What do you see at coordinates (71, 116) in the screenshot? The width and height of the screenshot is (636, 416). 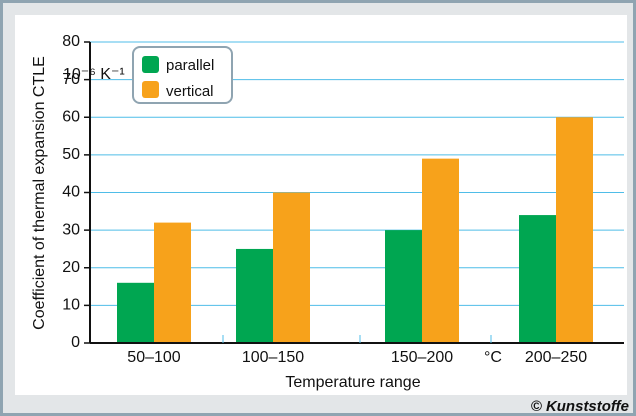 I see `y-tick-label-6: 60` at bounding box center [71, 116].